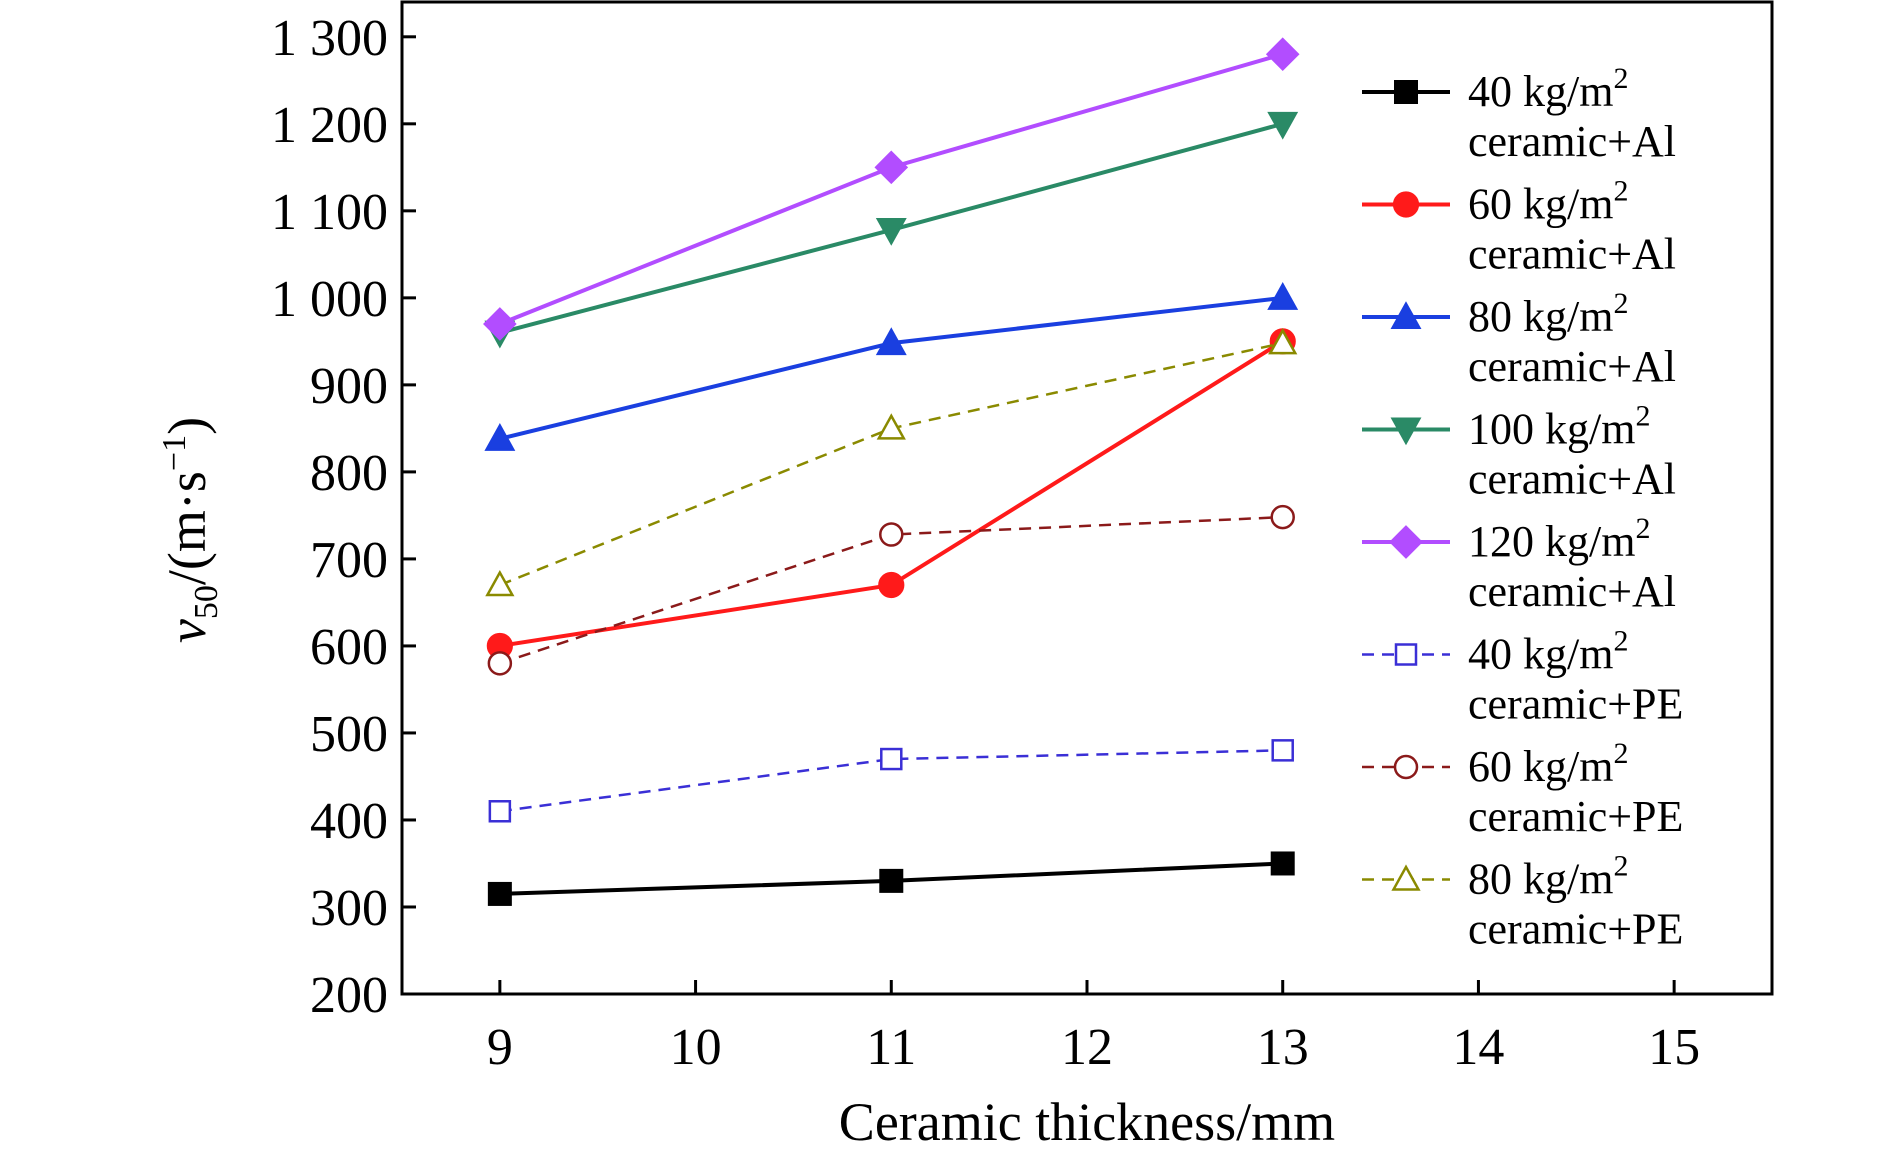  I want to click on legend-label-line1: 100 kg/m2, so click(1559, 427).